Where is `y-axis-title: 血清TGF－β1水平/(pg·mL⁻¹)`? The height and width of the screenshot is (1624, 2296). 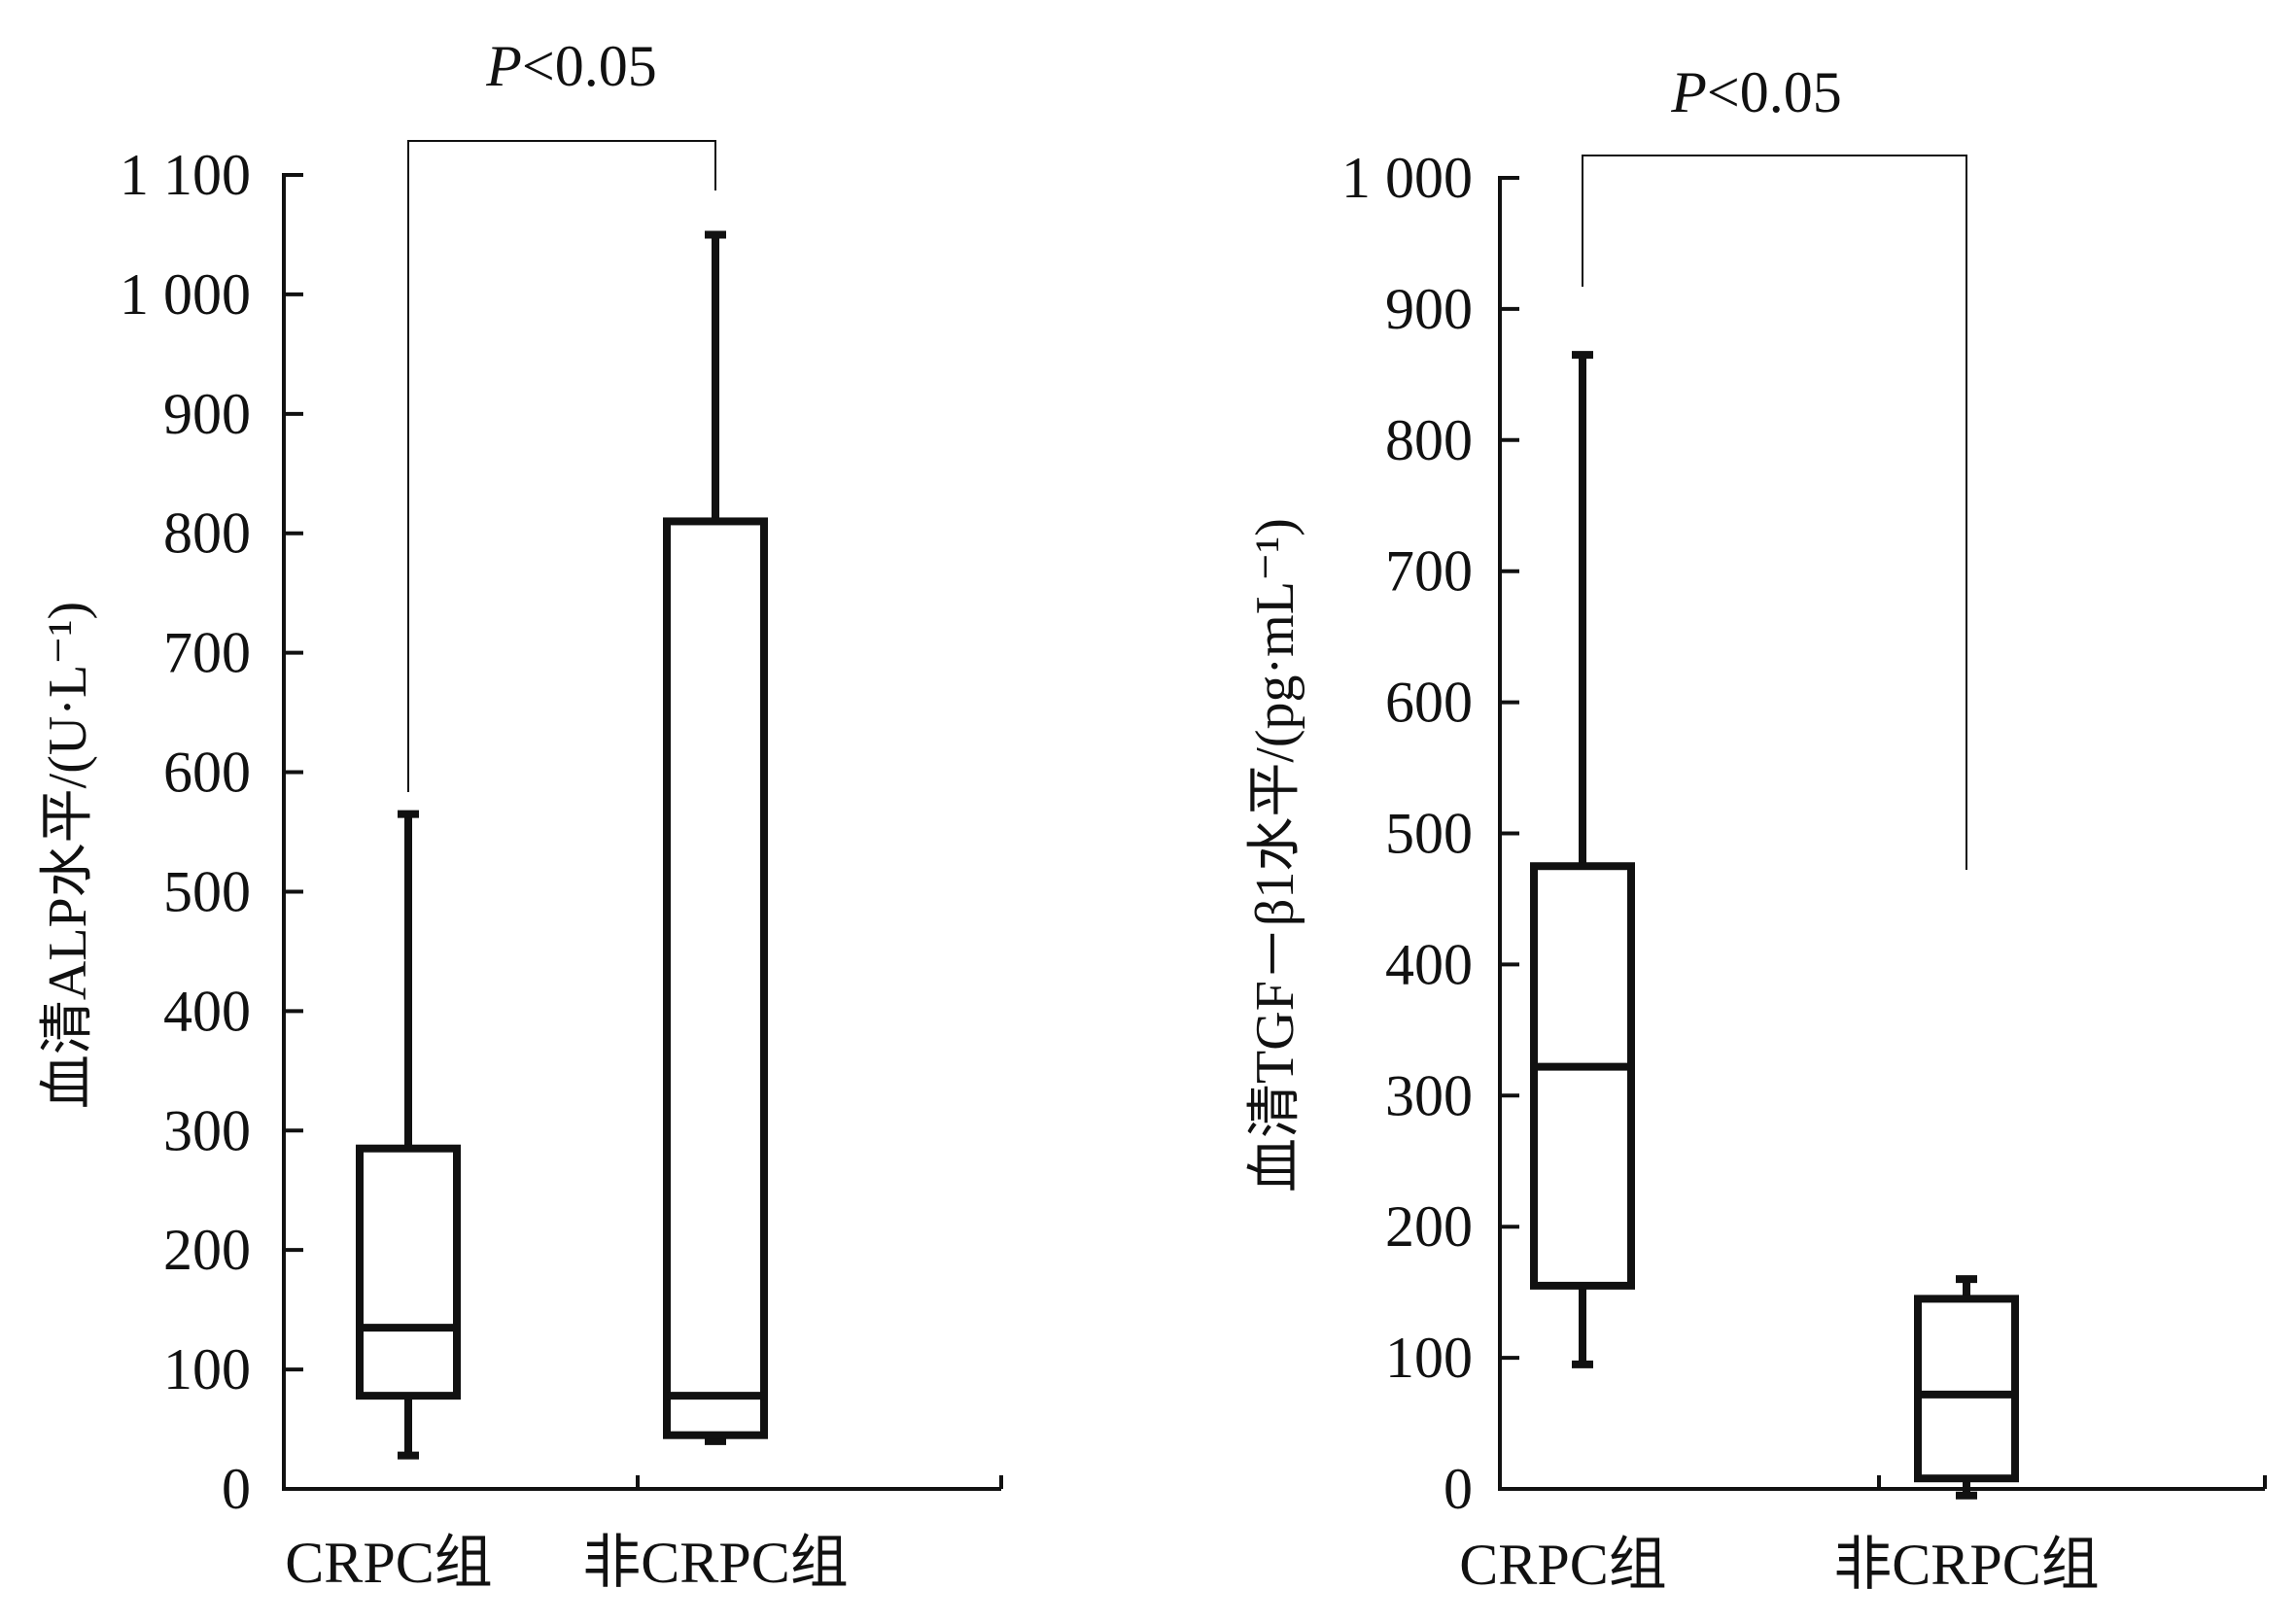
y-axis-title: 血清TGF－β1水平/(pg·mL⁻¹) is located at coordinates (1275, 855).